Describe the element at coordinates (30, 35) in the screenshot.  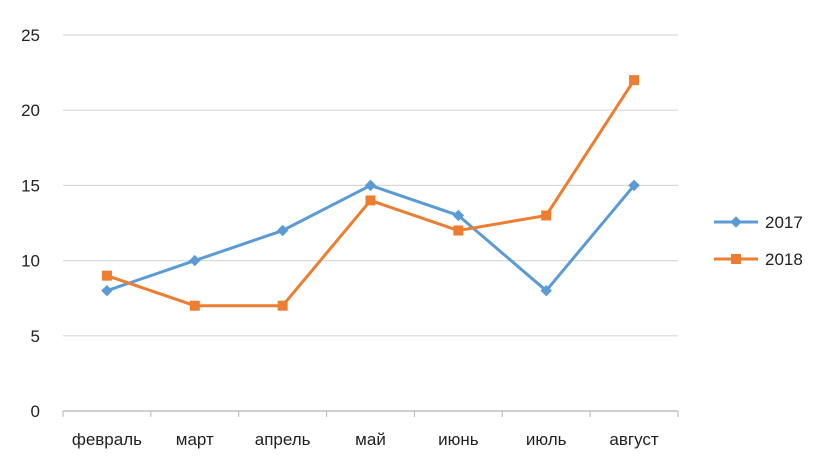
I see `y-tick-label: 25` at that location.